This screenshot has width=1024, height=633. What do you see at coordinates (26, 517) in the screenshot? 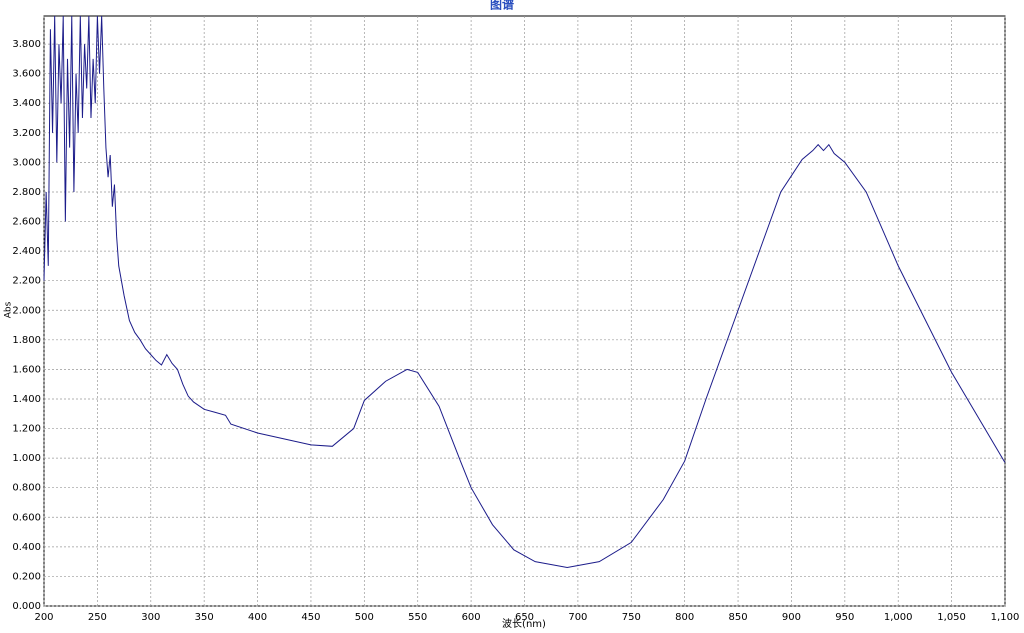
I see `y-tick-label: 0.600` at bounding box center [26, 517].